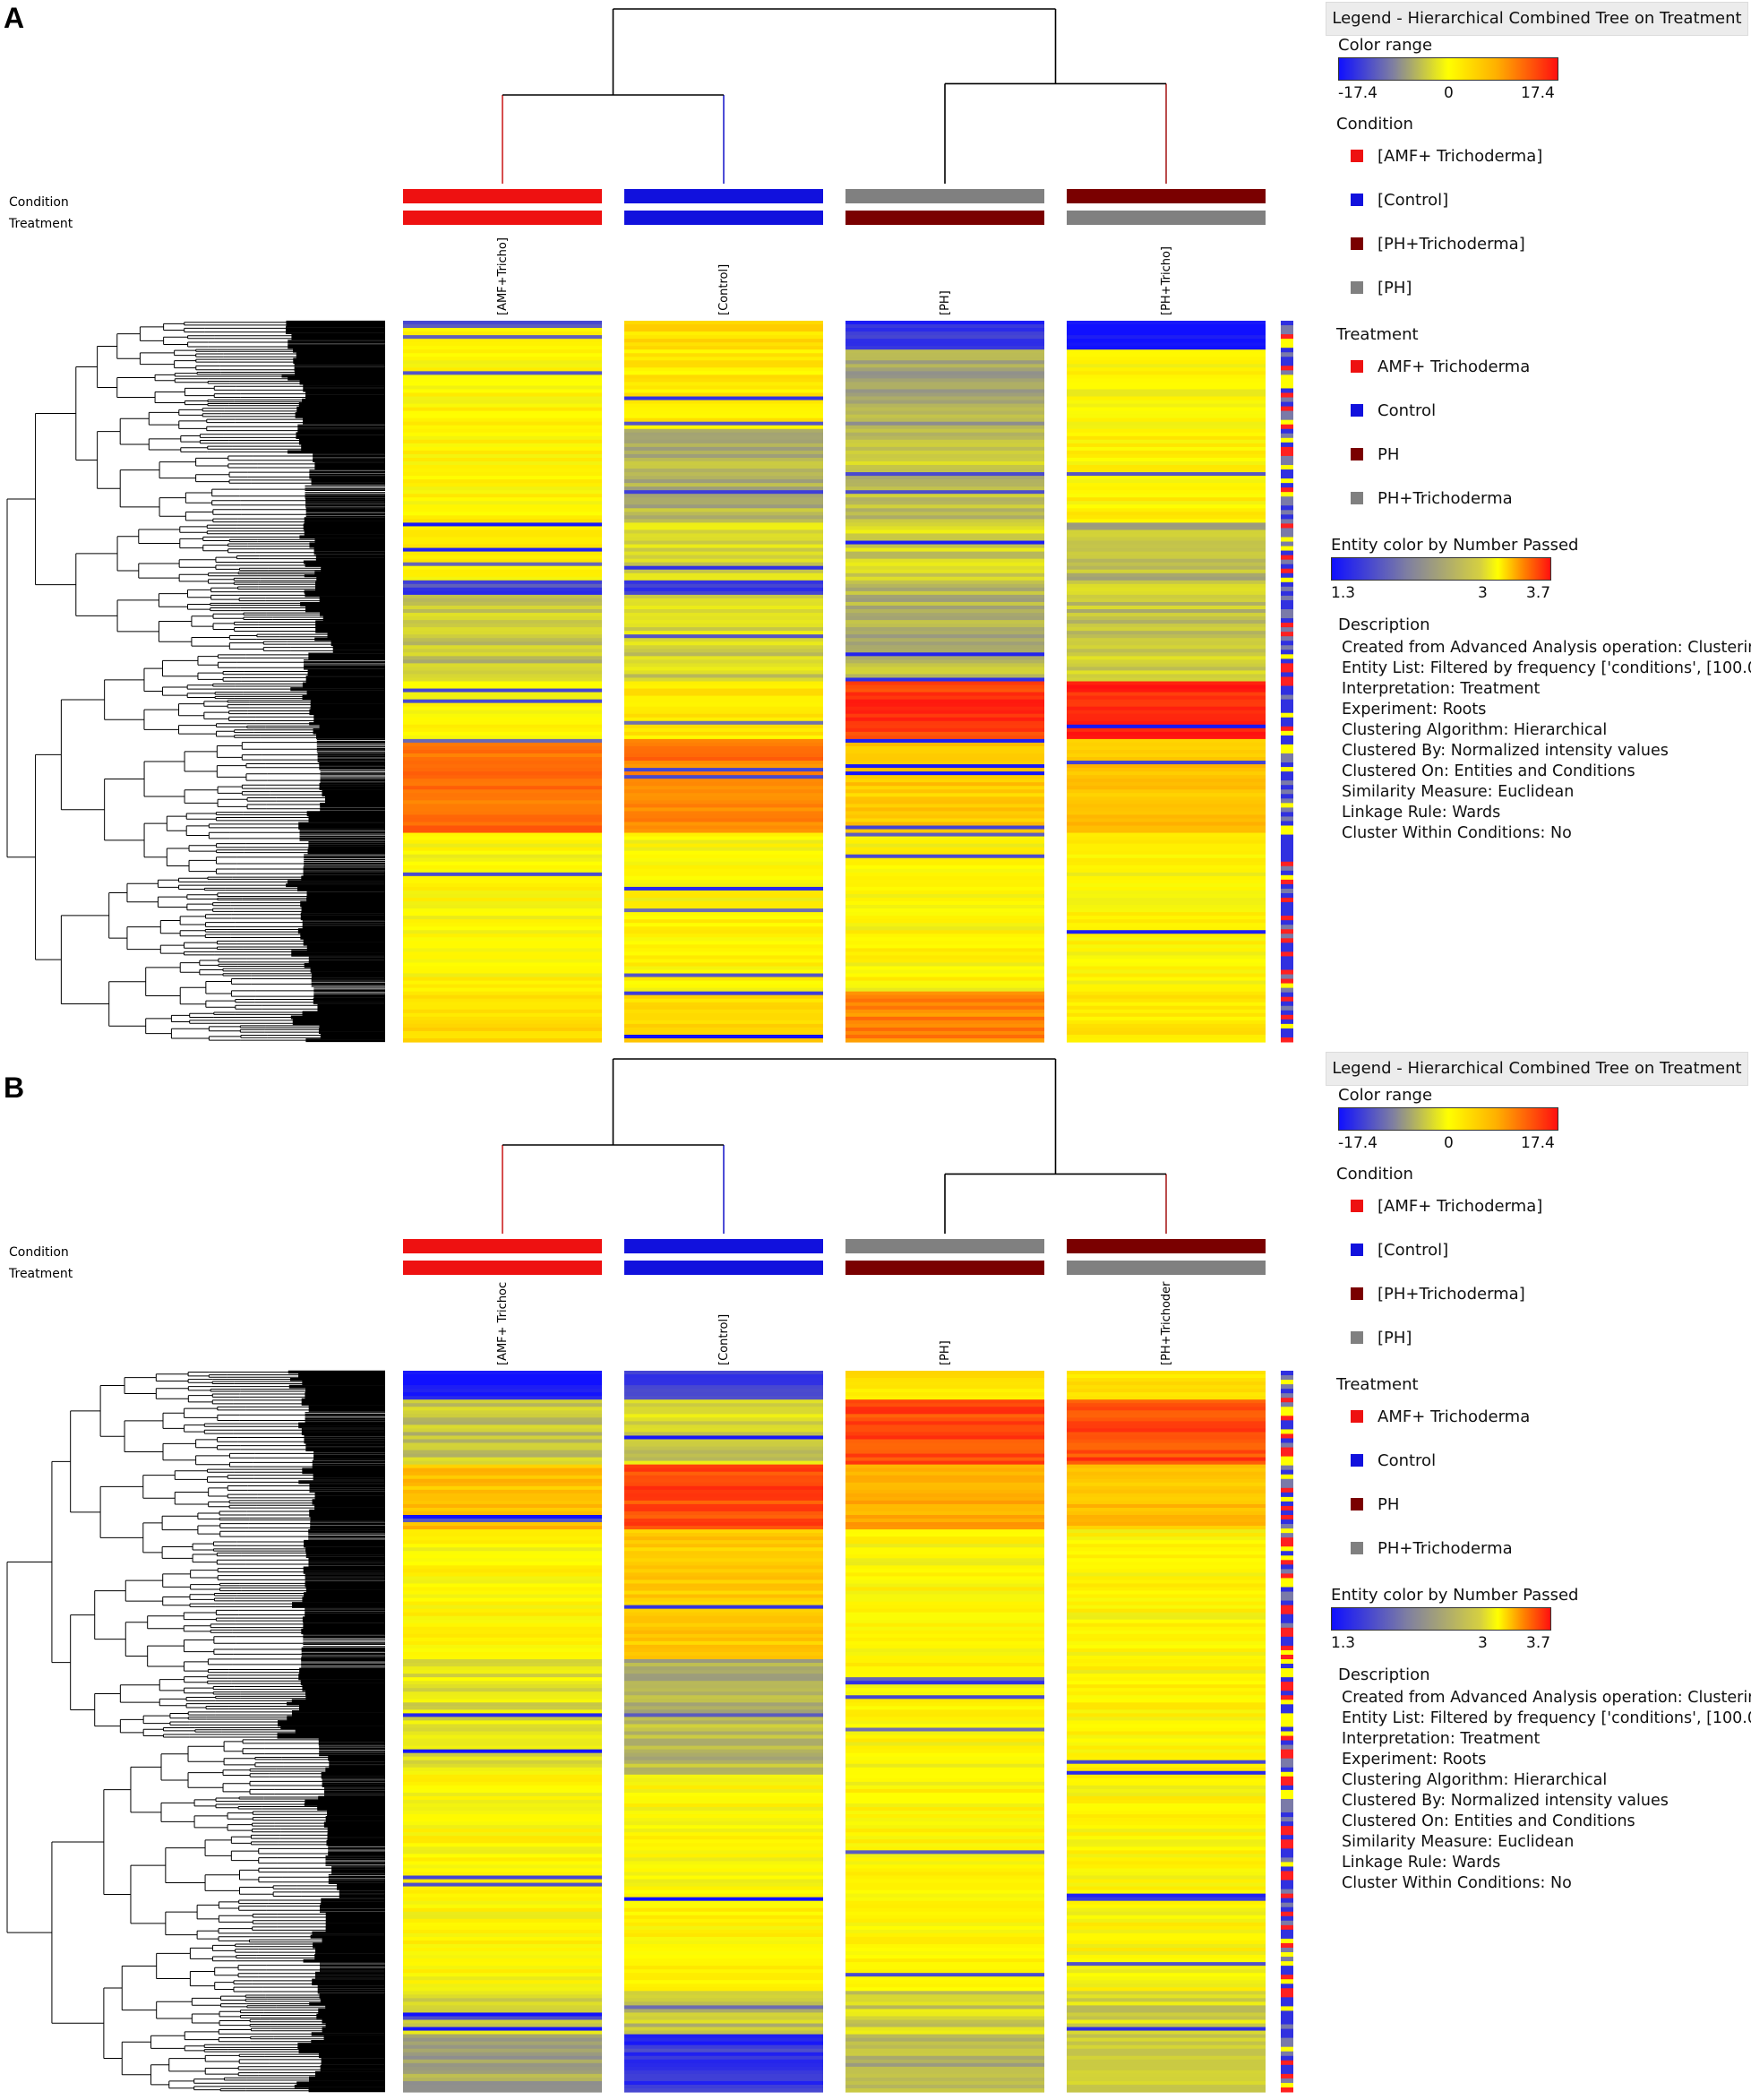  I want to click on swatch-icon, so click(1357, 410).